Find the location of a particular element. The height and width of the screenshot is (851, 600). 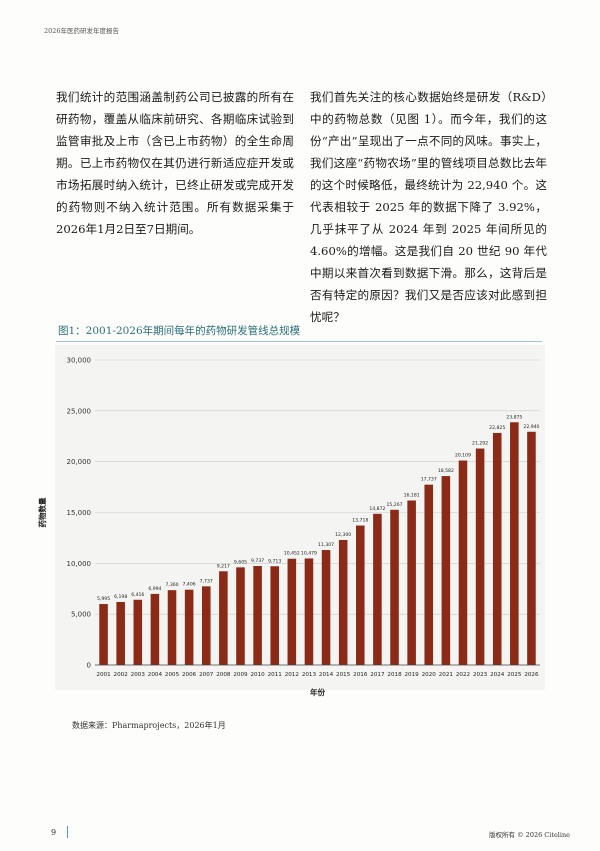

bar-value-label: 7,406 is located at coordinates (189, 585).